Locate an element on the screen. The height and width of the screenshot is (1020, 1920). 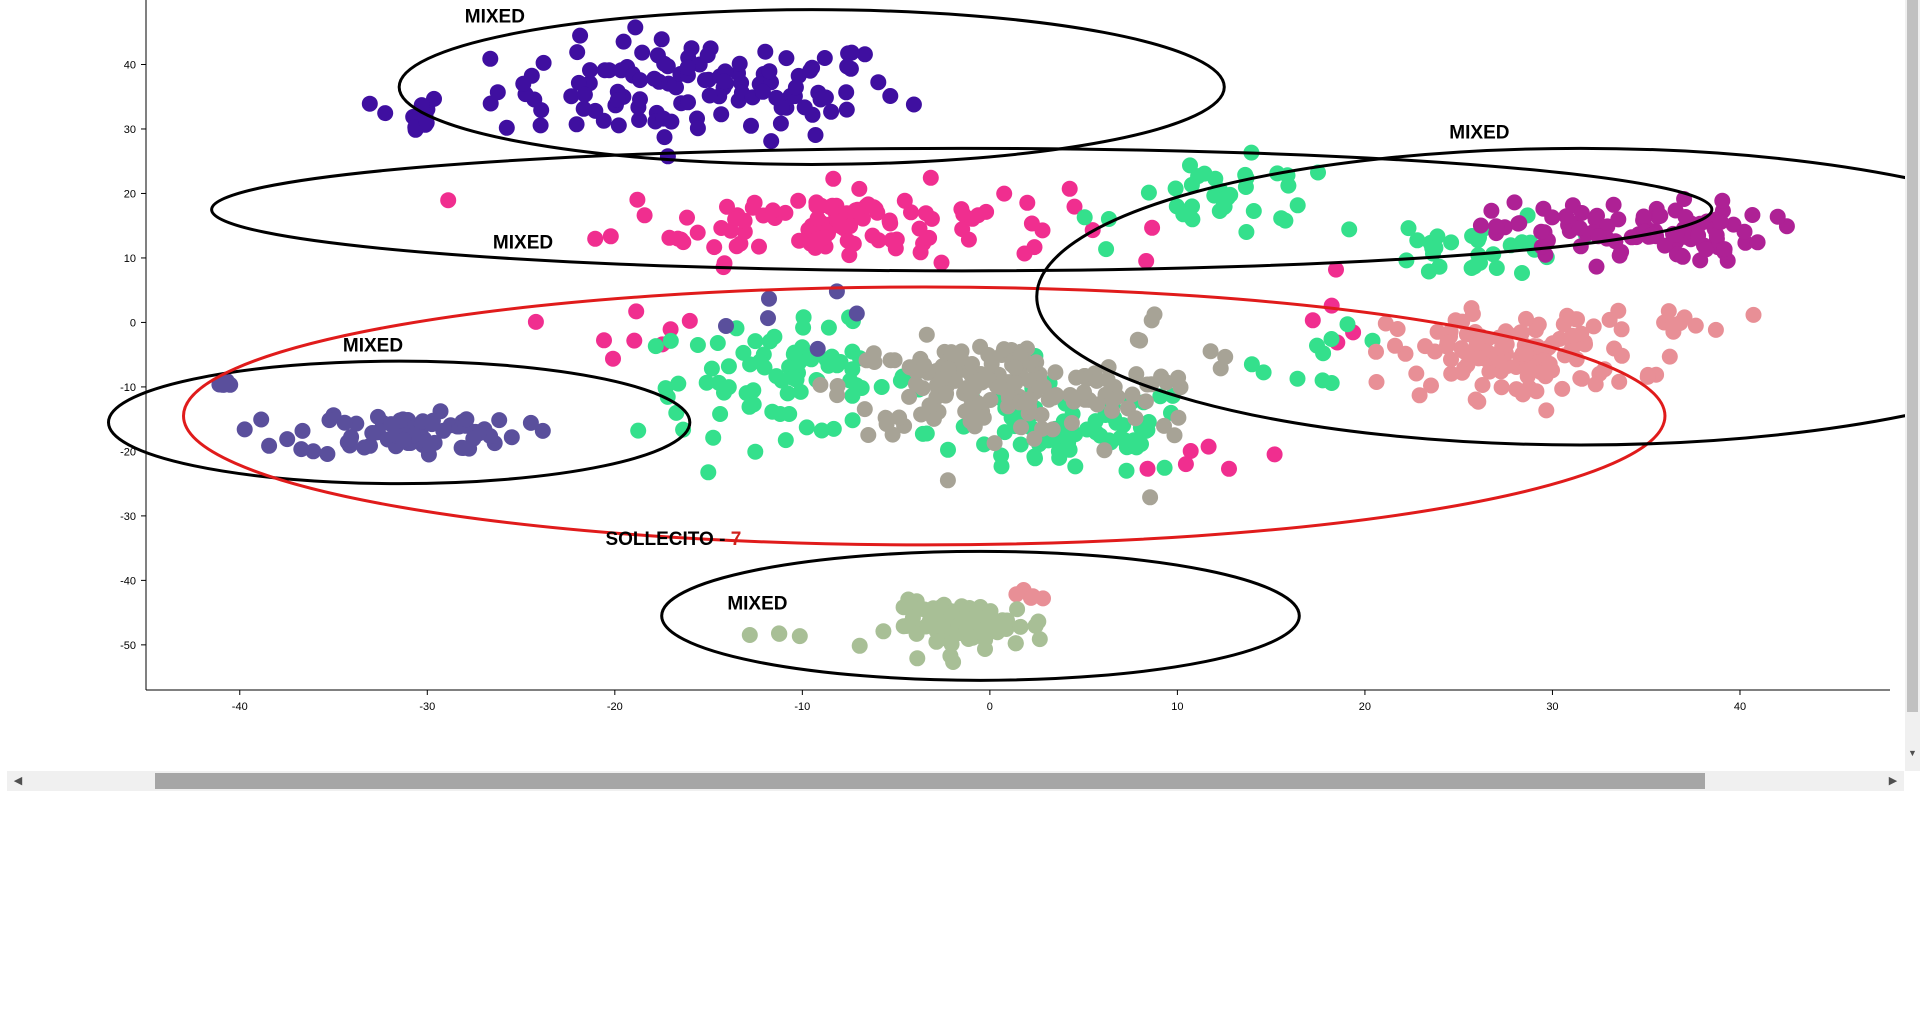
vertical-scrollbar: ▼ is located at coordinates (1912, 385).